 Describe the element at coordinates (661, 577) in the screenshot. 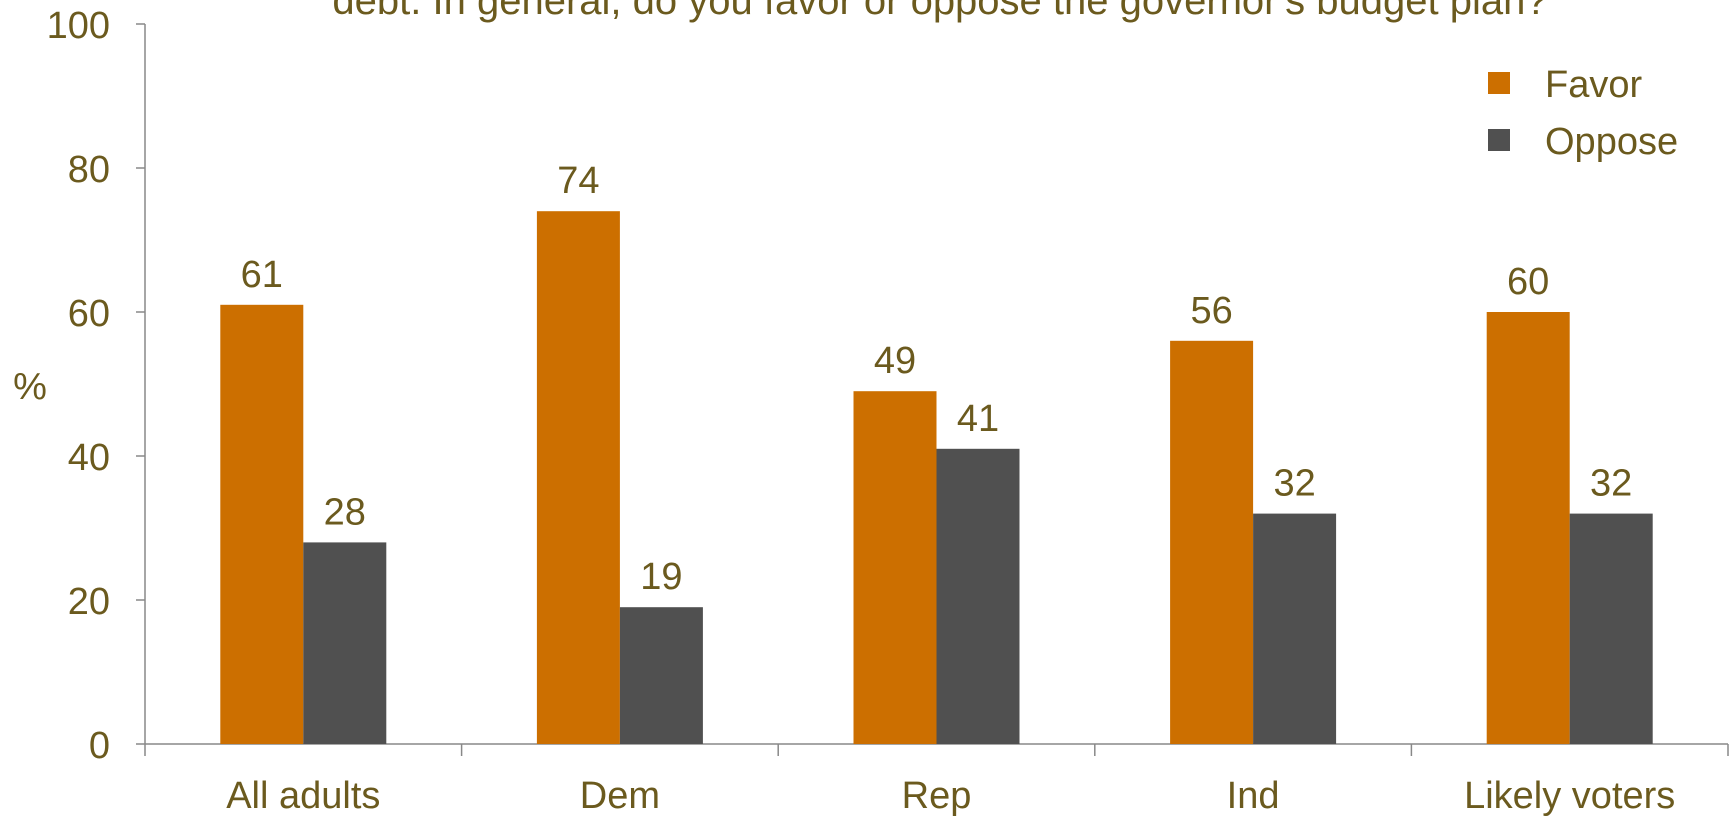

I see `data-label-oppose: 19` at that location.